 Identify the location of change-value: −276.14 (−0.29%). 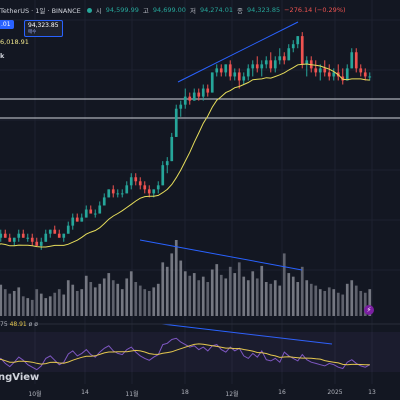
(315, 10).